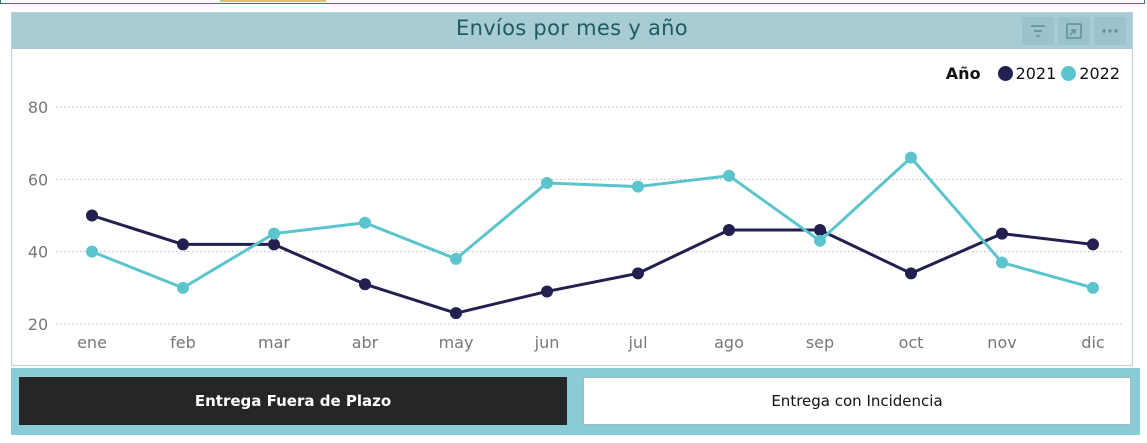 The image size is (1147, 443). I want to click on point-2022-feb, so click(183, 287).